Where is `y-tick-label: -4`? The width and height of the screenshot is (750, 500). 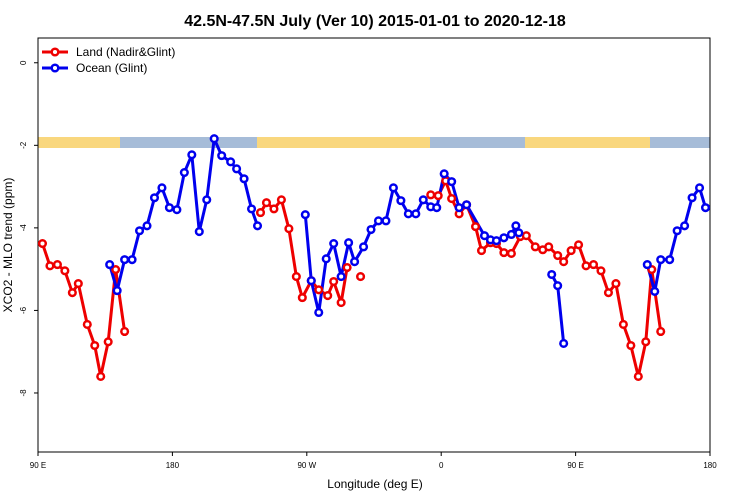
y-tick-label: -4 is located at coordinates (23, 228).